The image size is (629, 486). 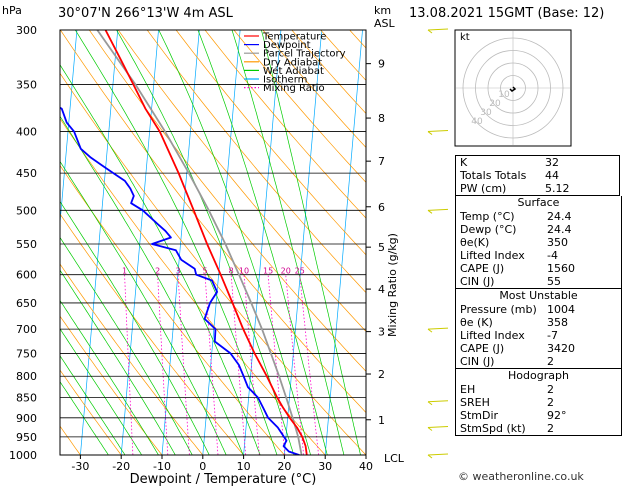 What do you see at coordinates (538, 216) in the screenshot?
I see `index-row: Temp (°C) 24.4` at bounding box center [538, 216].